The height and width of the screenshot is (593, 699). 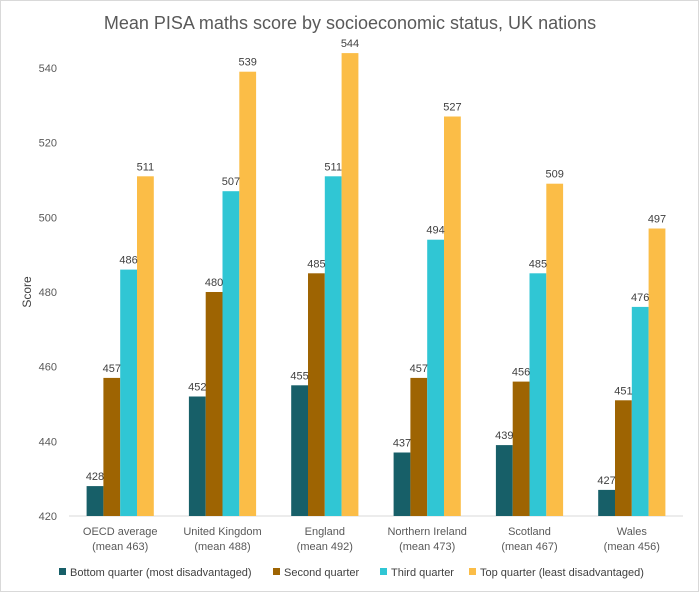 I want to click on legend-label: Third quarter, so click(x=422, y=573).